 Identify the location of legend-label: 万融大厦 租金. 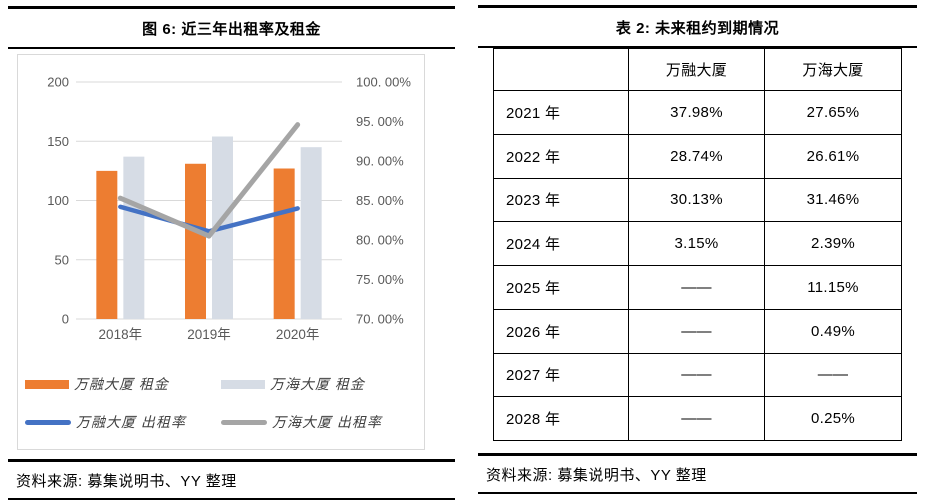
(121, 384).